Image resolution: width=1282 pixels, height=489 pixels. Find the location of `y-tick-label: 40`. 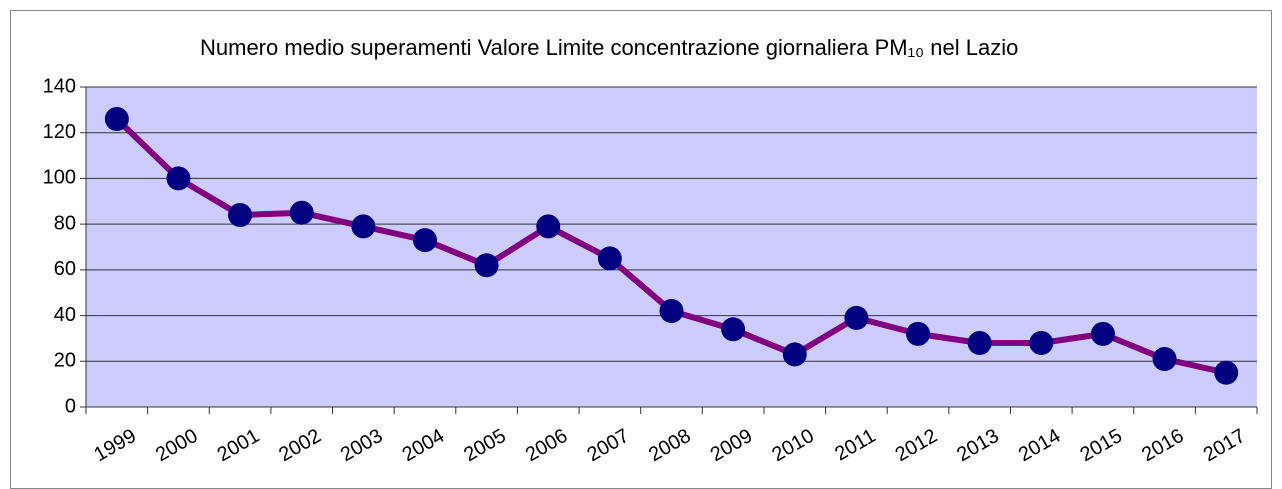

y-tick-label: 40 is located at coordinates (65, 315).